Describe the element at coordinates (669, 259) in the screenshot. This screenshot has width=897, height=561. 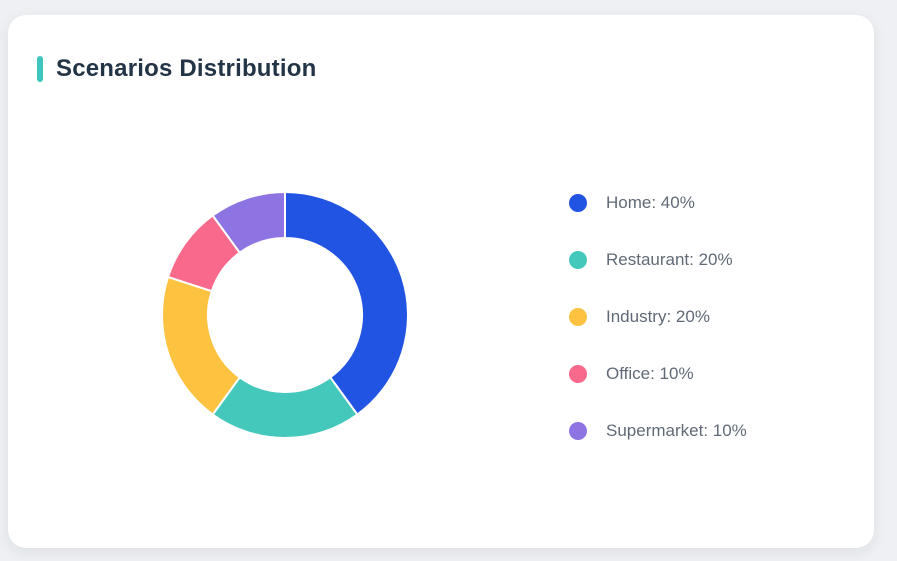
I see `legend-label: Restaurant: 20%` at that location.